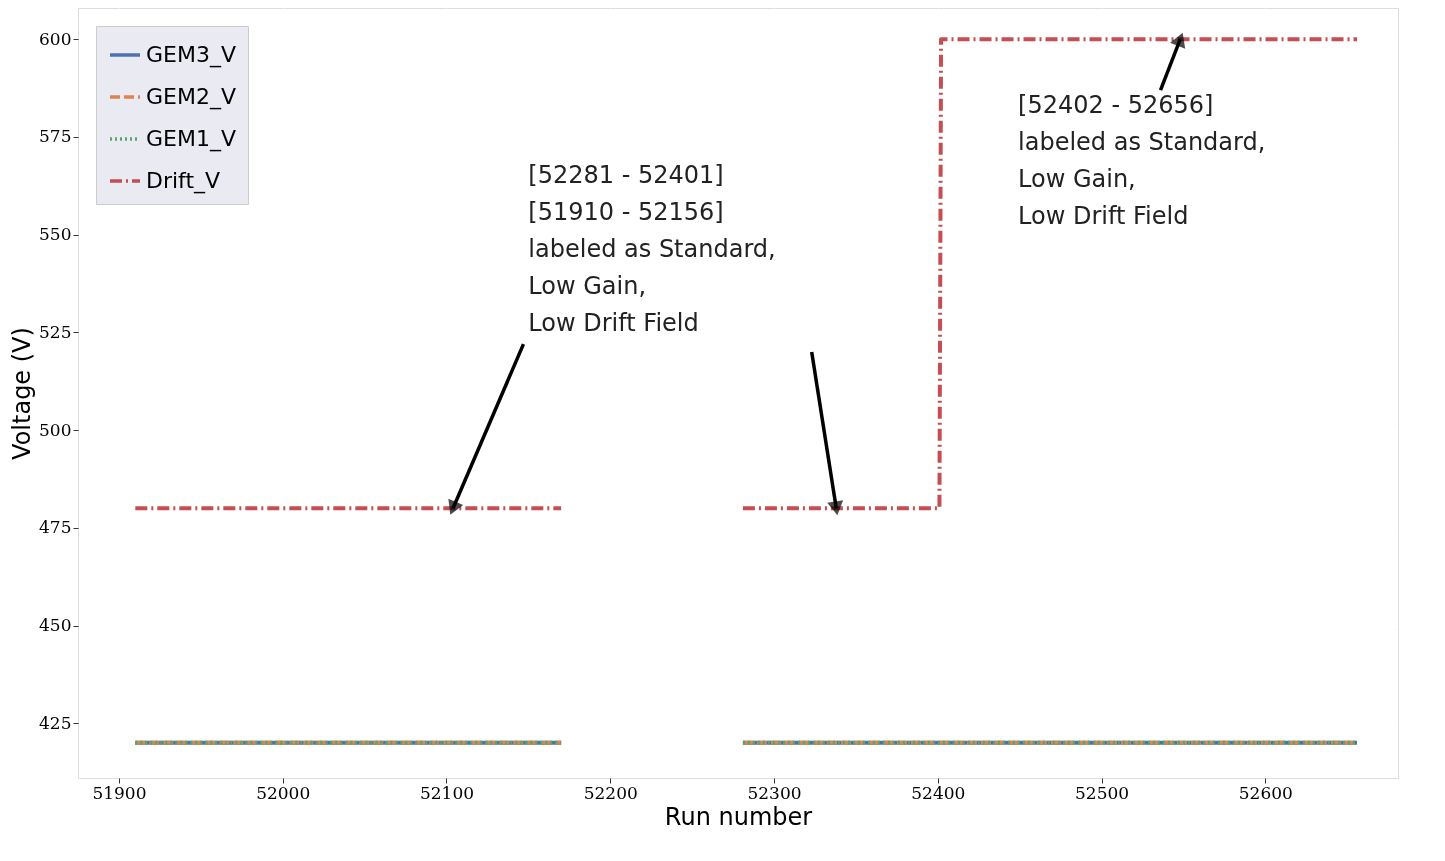 The height and width of the screenshot is (861, 1445). I want to click on y-tick-label: 450, so click(55, 625).